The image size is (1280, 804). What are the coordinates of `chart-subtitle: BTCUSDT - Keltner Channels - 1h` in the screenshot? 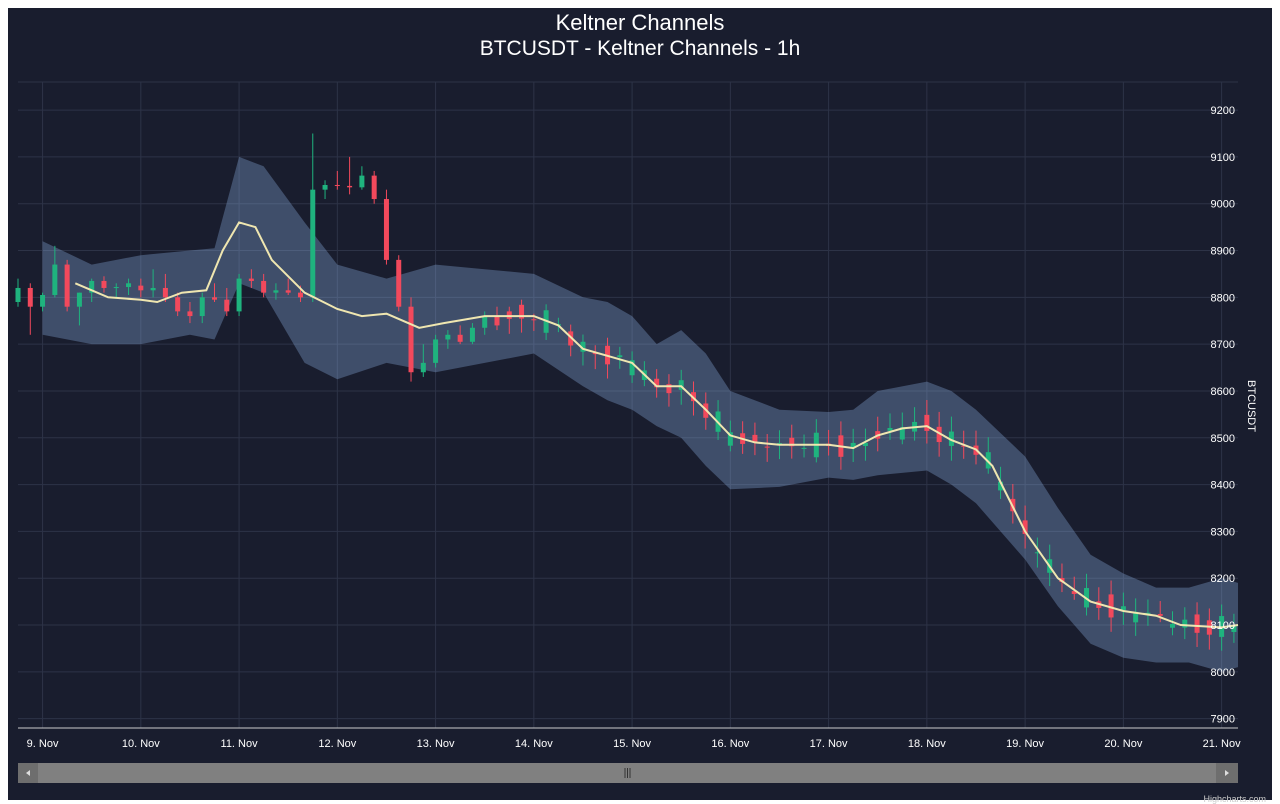 It's located at (640, 48).